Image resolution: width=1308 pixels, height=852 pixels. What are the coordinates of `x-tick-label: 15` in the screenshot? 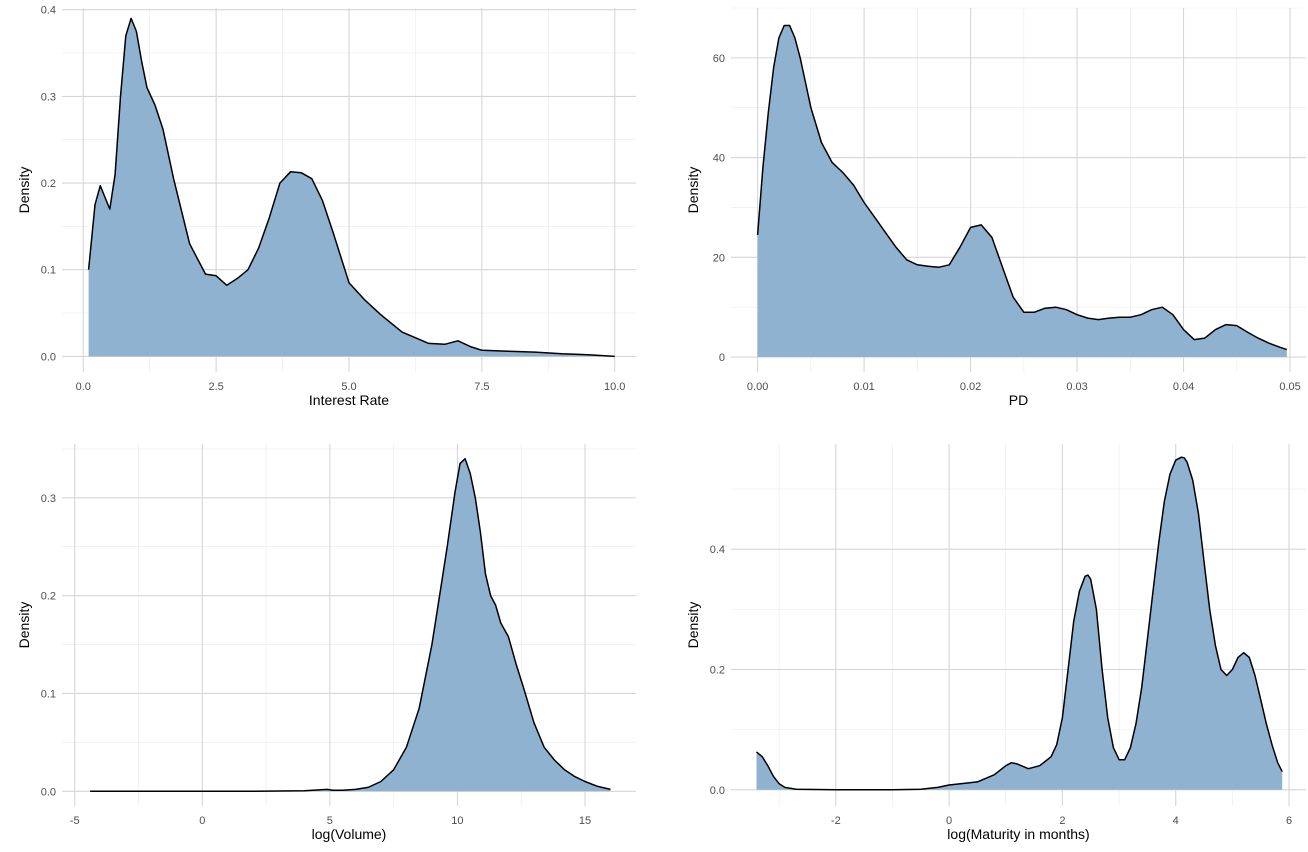 It's located at (585, 821).